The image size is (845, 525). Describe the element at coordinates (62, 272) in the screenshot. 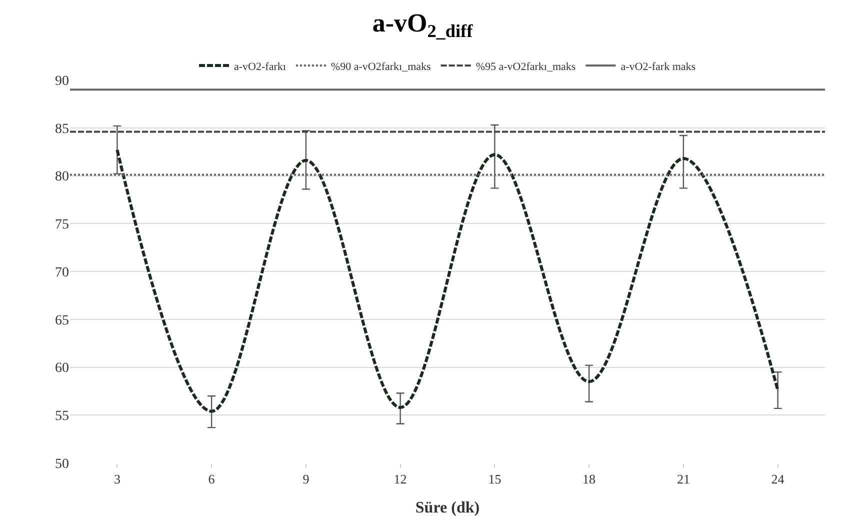

I see `y-tick-label: 70` at that location.